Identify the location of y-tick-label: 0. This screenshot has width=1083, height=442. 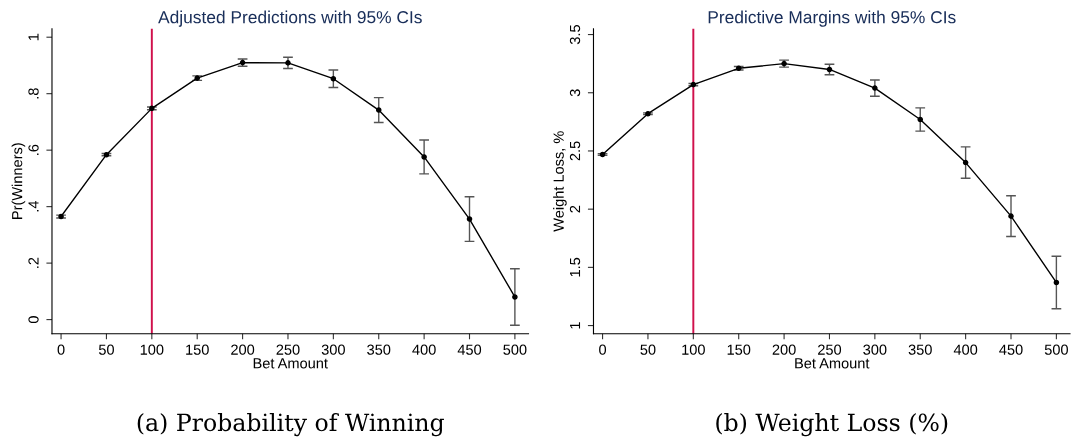
(33, 320).